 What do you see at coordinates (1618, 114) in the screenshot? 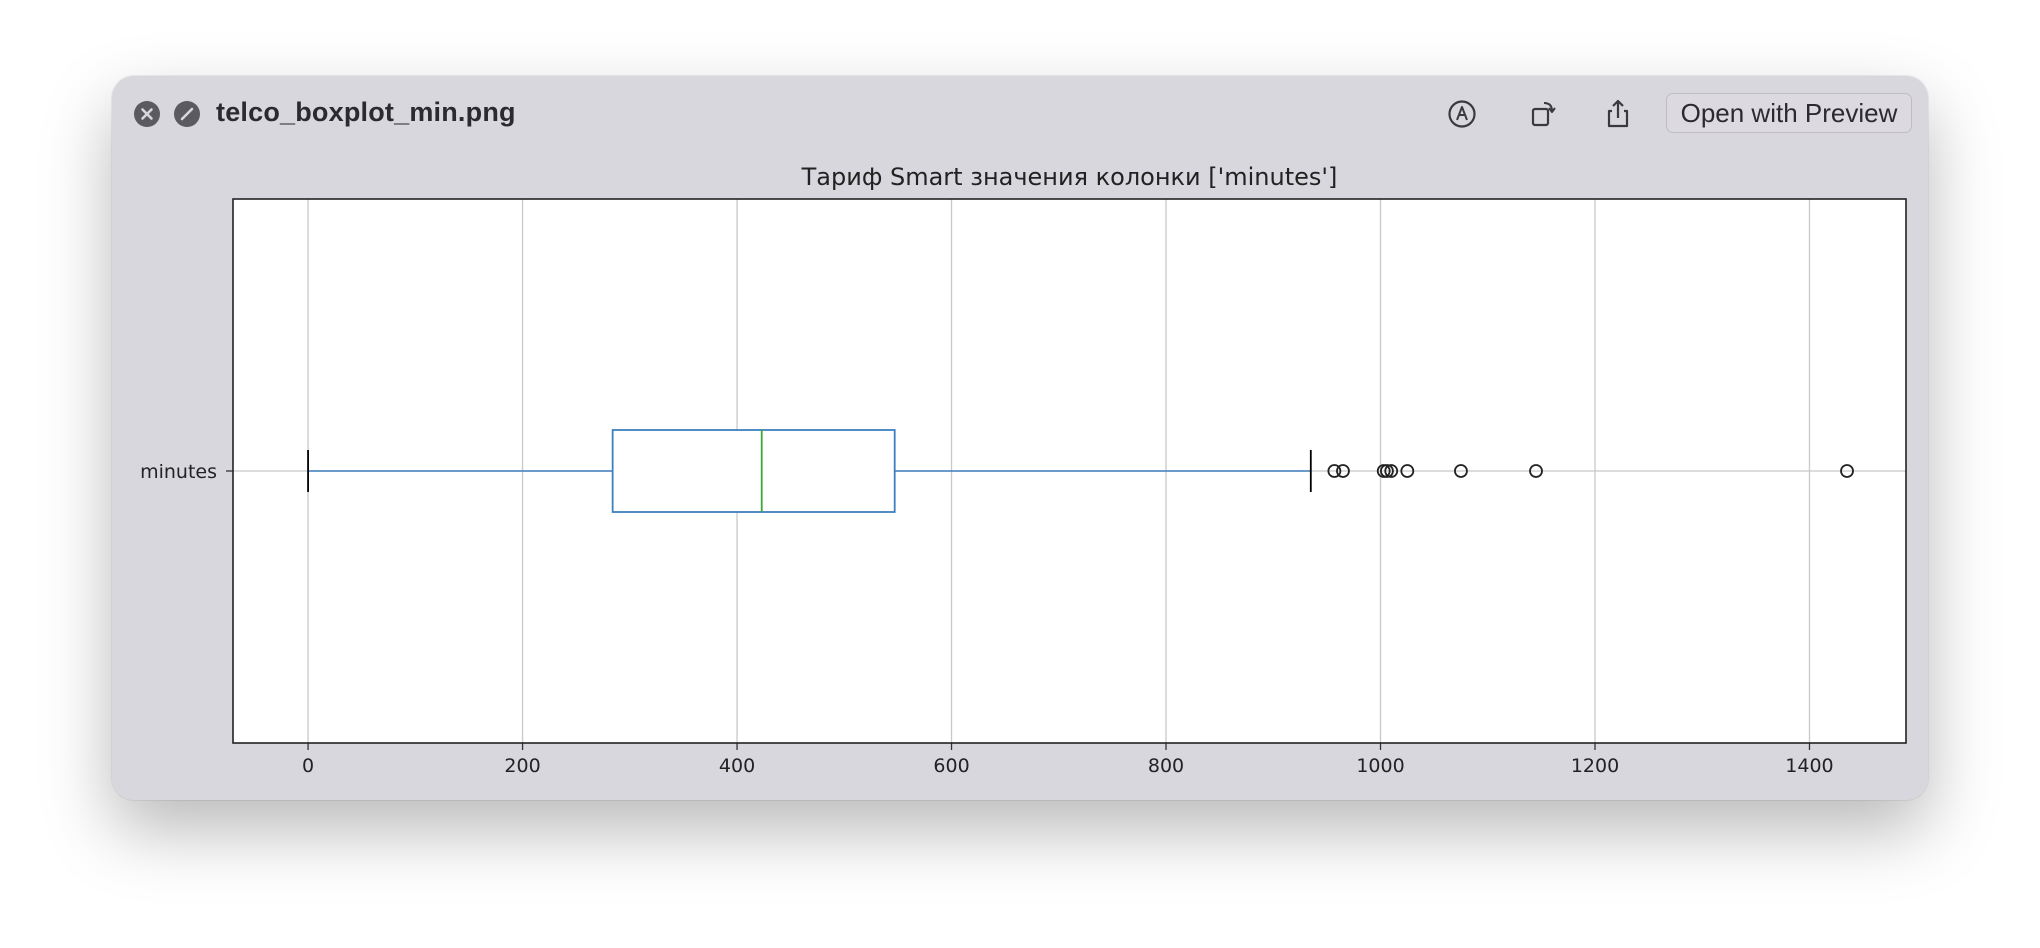
I see `share-icon` at bounding box center [1618, 114].